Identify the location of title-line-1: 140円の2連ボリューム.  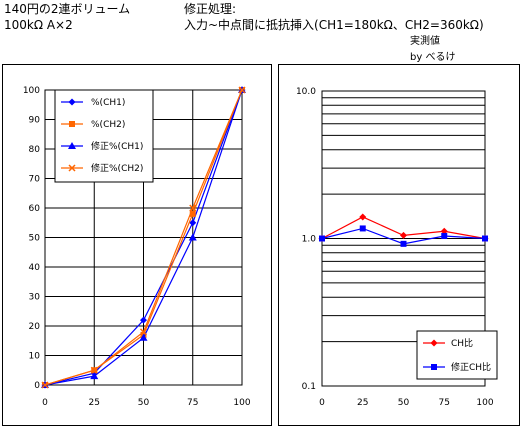
(67, 9).